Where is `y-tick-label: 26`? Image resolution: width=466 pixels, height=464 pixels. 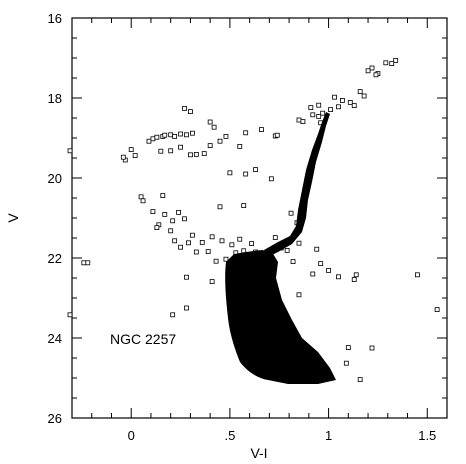 y-tick-label: 26 is located at coordinates (55, 418).